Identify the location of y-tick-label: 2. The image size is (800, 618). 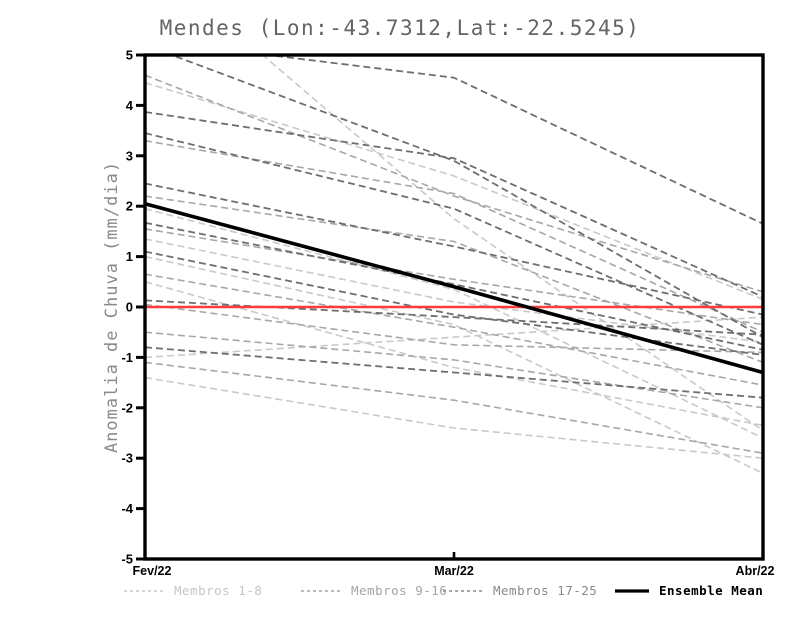
(129, 206).